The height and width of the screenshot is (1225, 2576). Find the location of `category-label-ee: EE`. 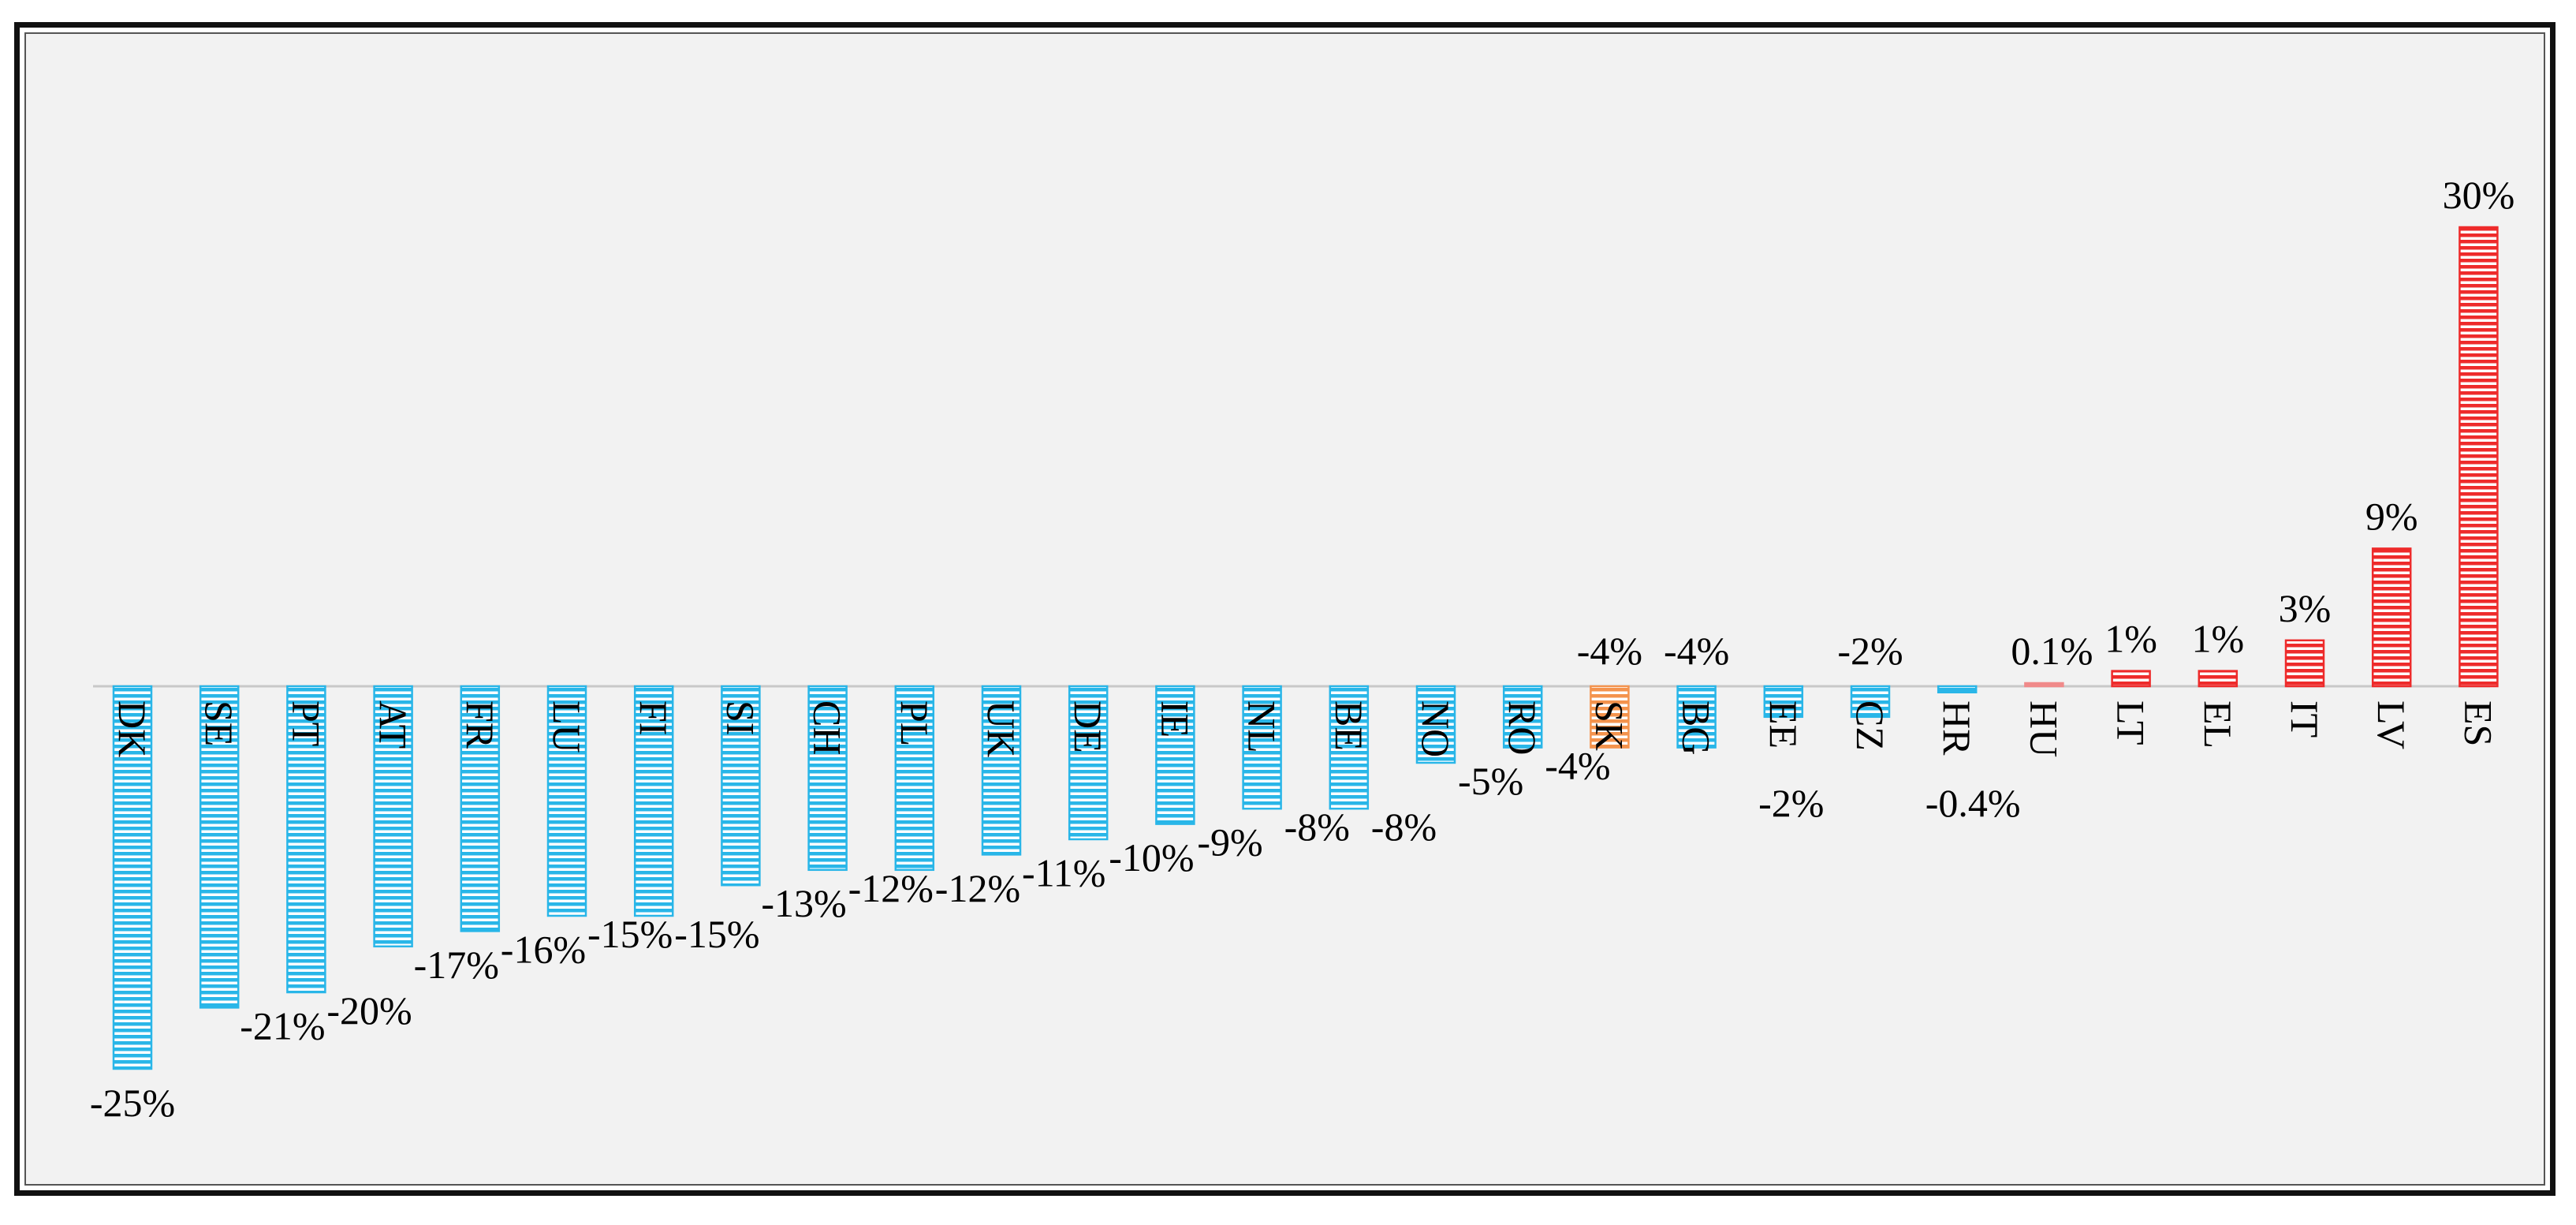

category-label-ee: EE is located at coordinates (1784, 725).